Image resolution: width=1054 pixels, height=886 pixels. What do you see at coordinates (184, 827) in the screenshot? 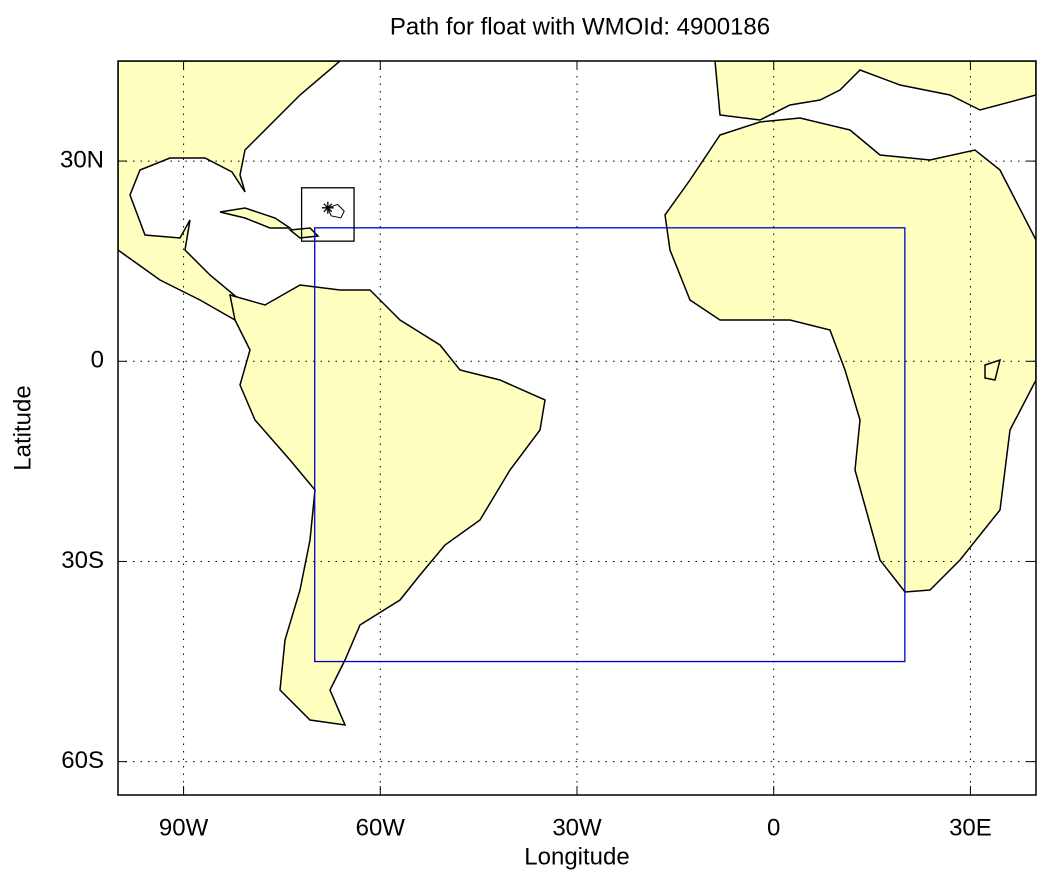
I see `x-tick-label: 90W` at bounding box center [184, 827].